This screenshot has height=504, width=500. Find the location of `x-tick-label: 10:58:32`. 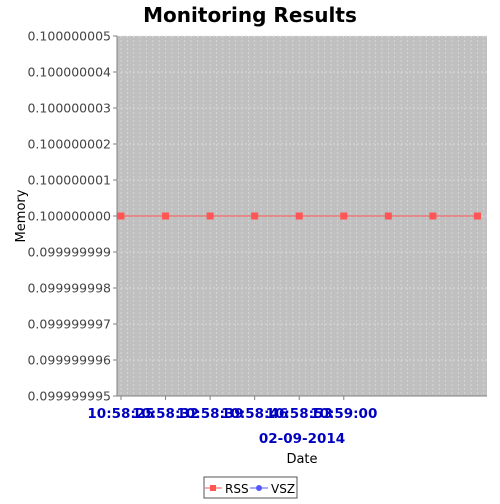

x-tick-label: 10:58:32 is located at coordinates (165, 414).